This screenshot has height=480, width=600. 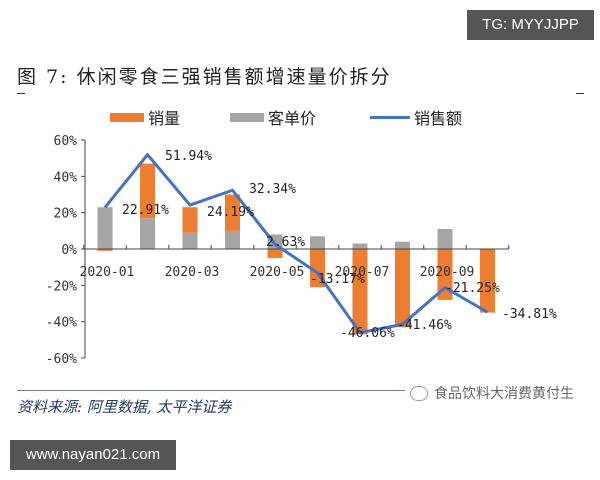 What do you see at coordinates (292, 118) in the screenshot?
I see `legend-label: 客单价` at bounding box center [292, 118].